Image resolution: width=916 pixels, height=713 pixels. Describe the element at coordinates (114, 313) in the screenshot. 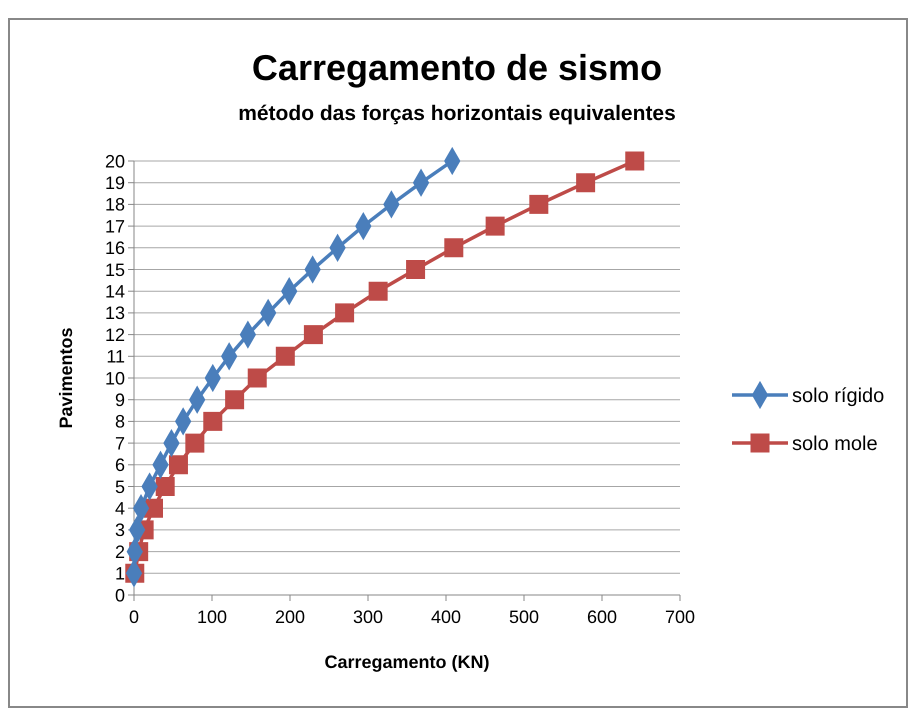

I see `y-tick-label: 13` at that location.